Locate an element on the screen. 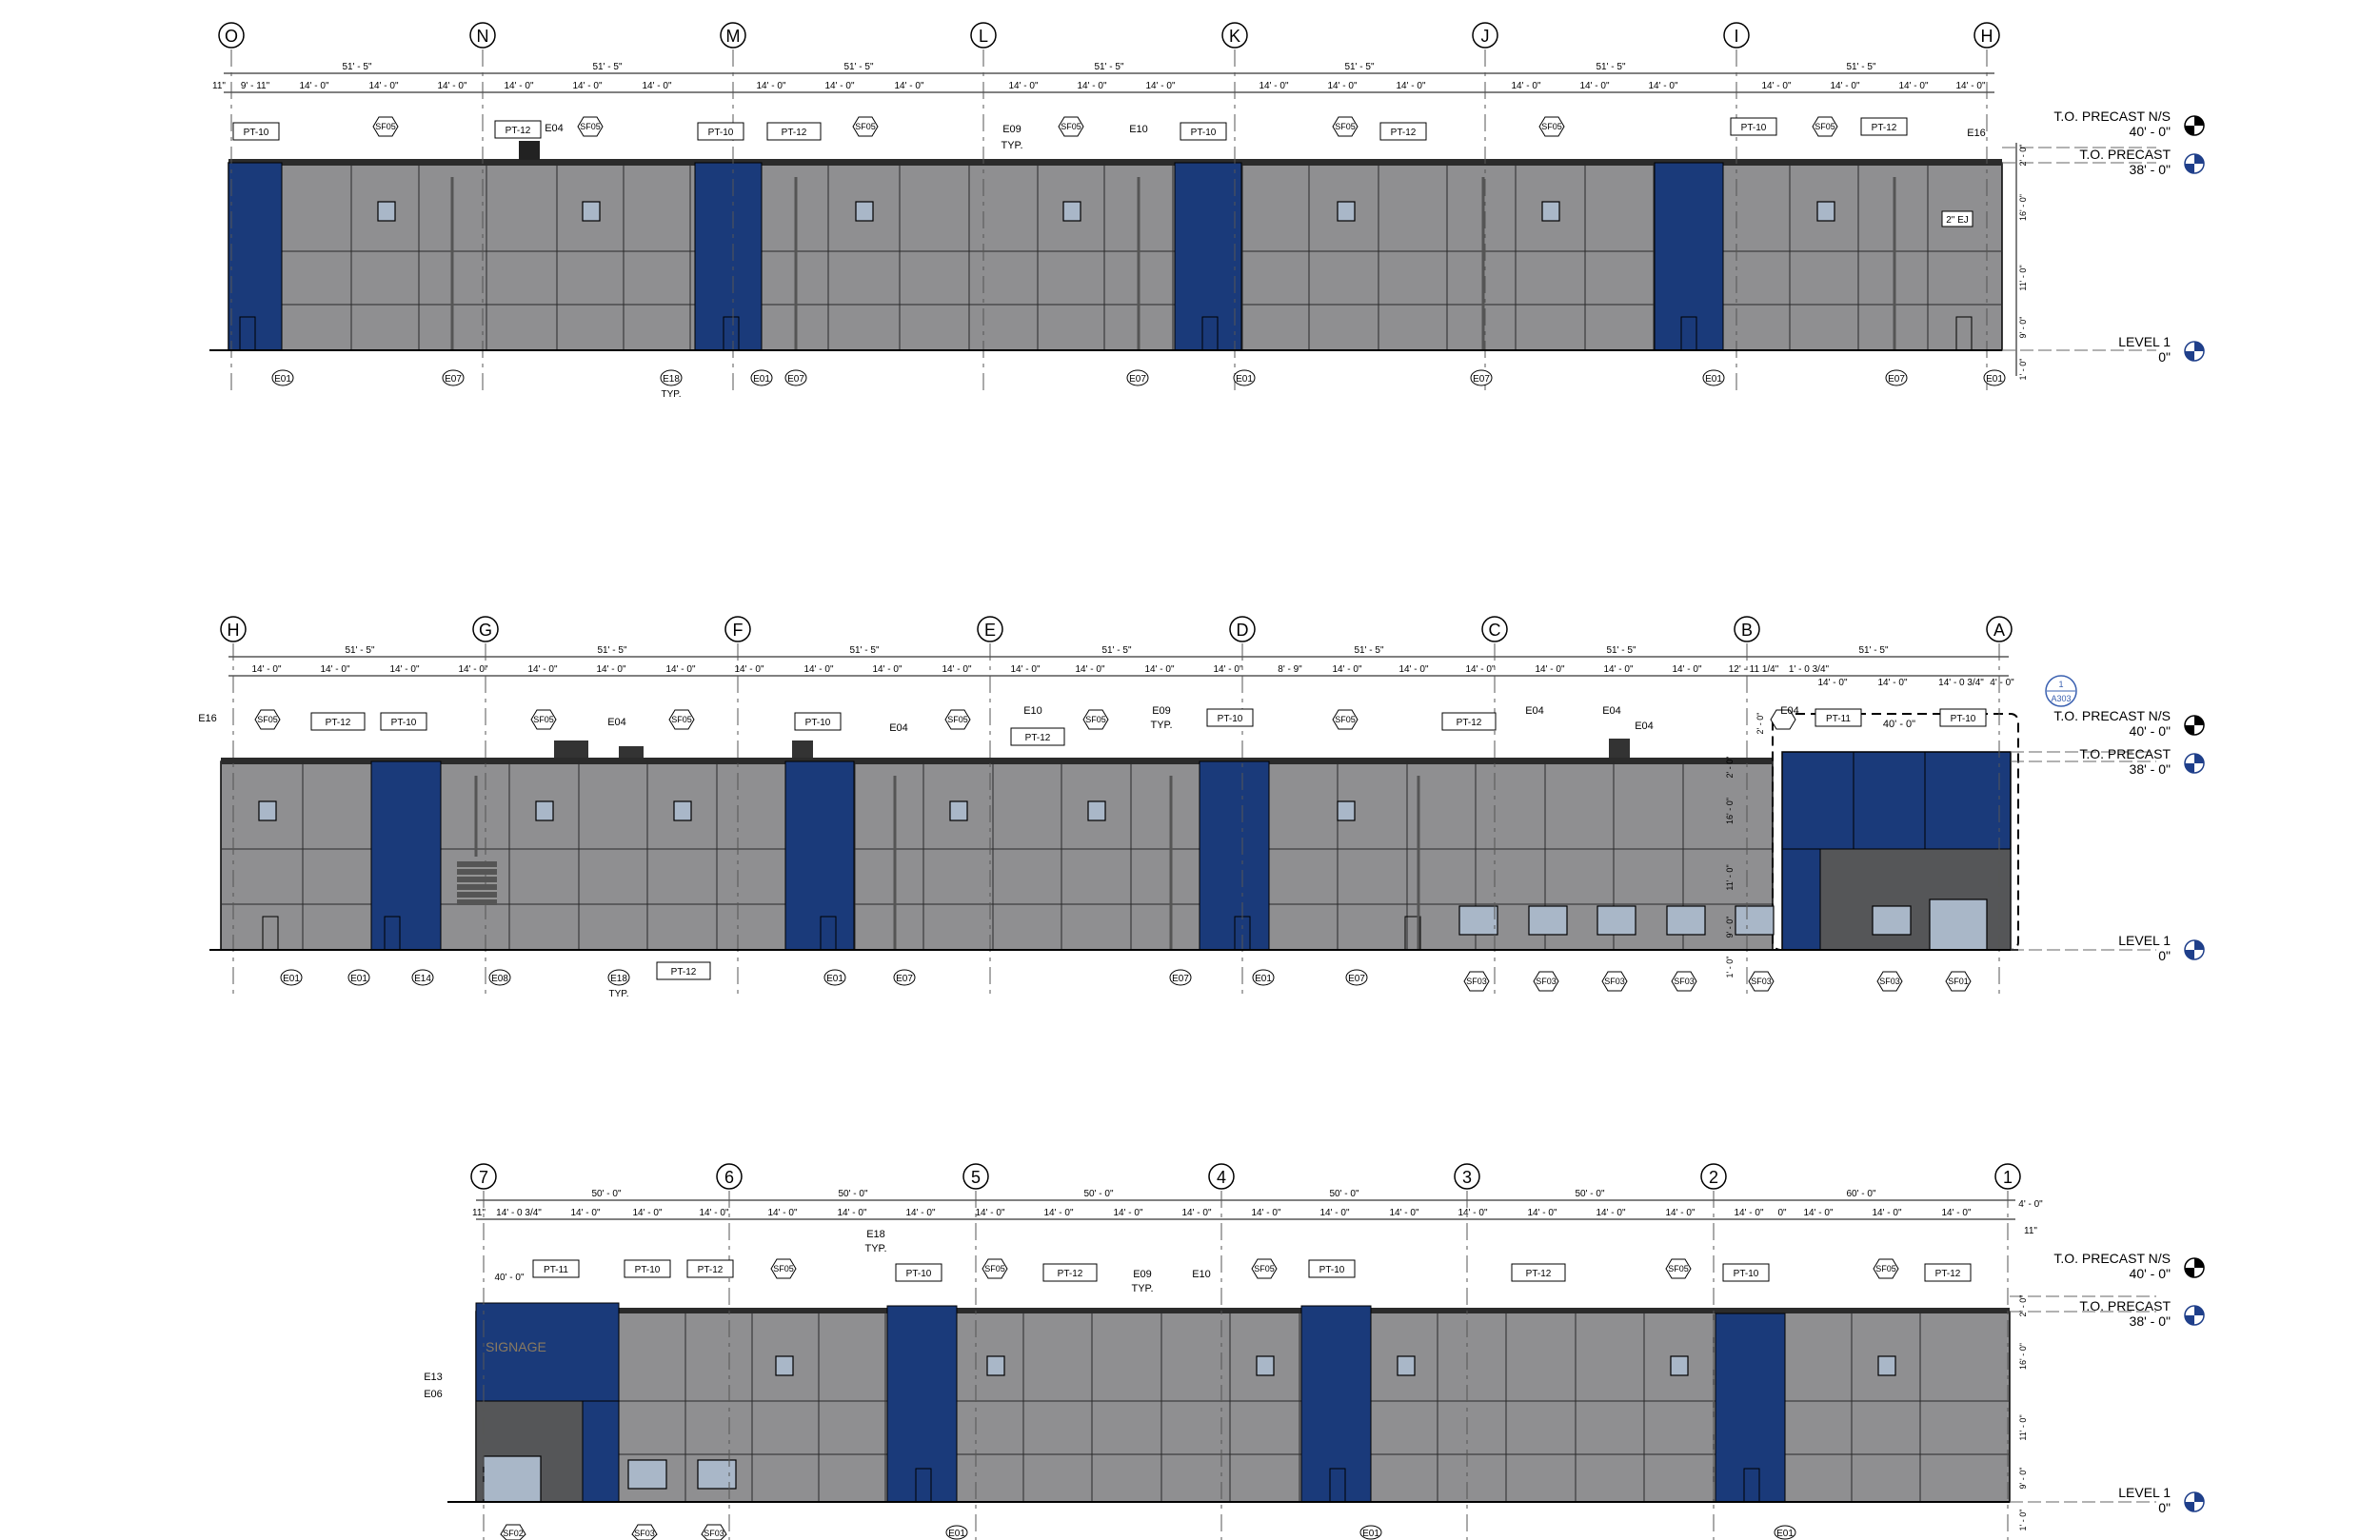  grid-label: 3 is located at coordinates (1467, 1177).